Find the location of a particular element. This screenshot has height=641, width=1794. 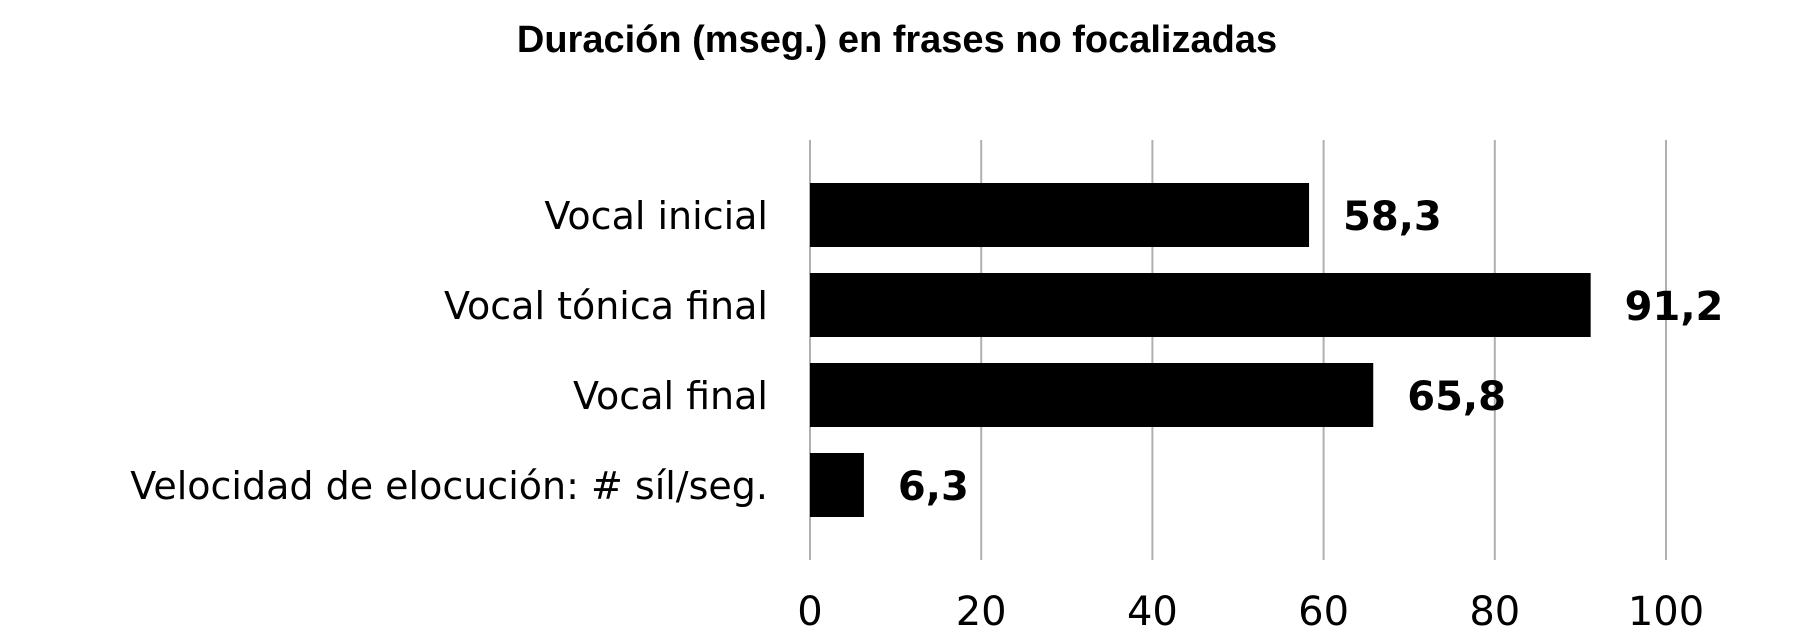

value-label: 65,8 is located at coordinates (1456, 397).